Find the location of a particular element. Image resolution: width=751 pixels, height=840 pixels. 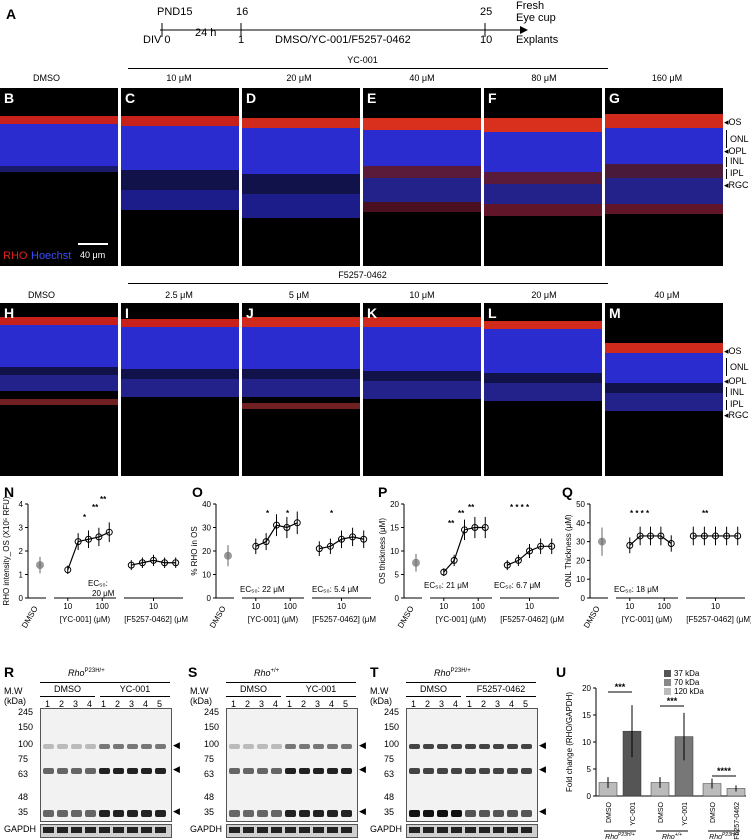

mw-marker: 75 is located at coordinates (389, 759).